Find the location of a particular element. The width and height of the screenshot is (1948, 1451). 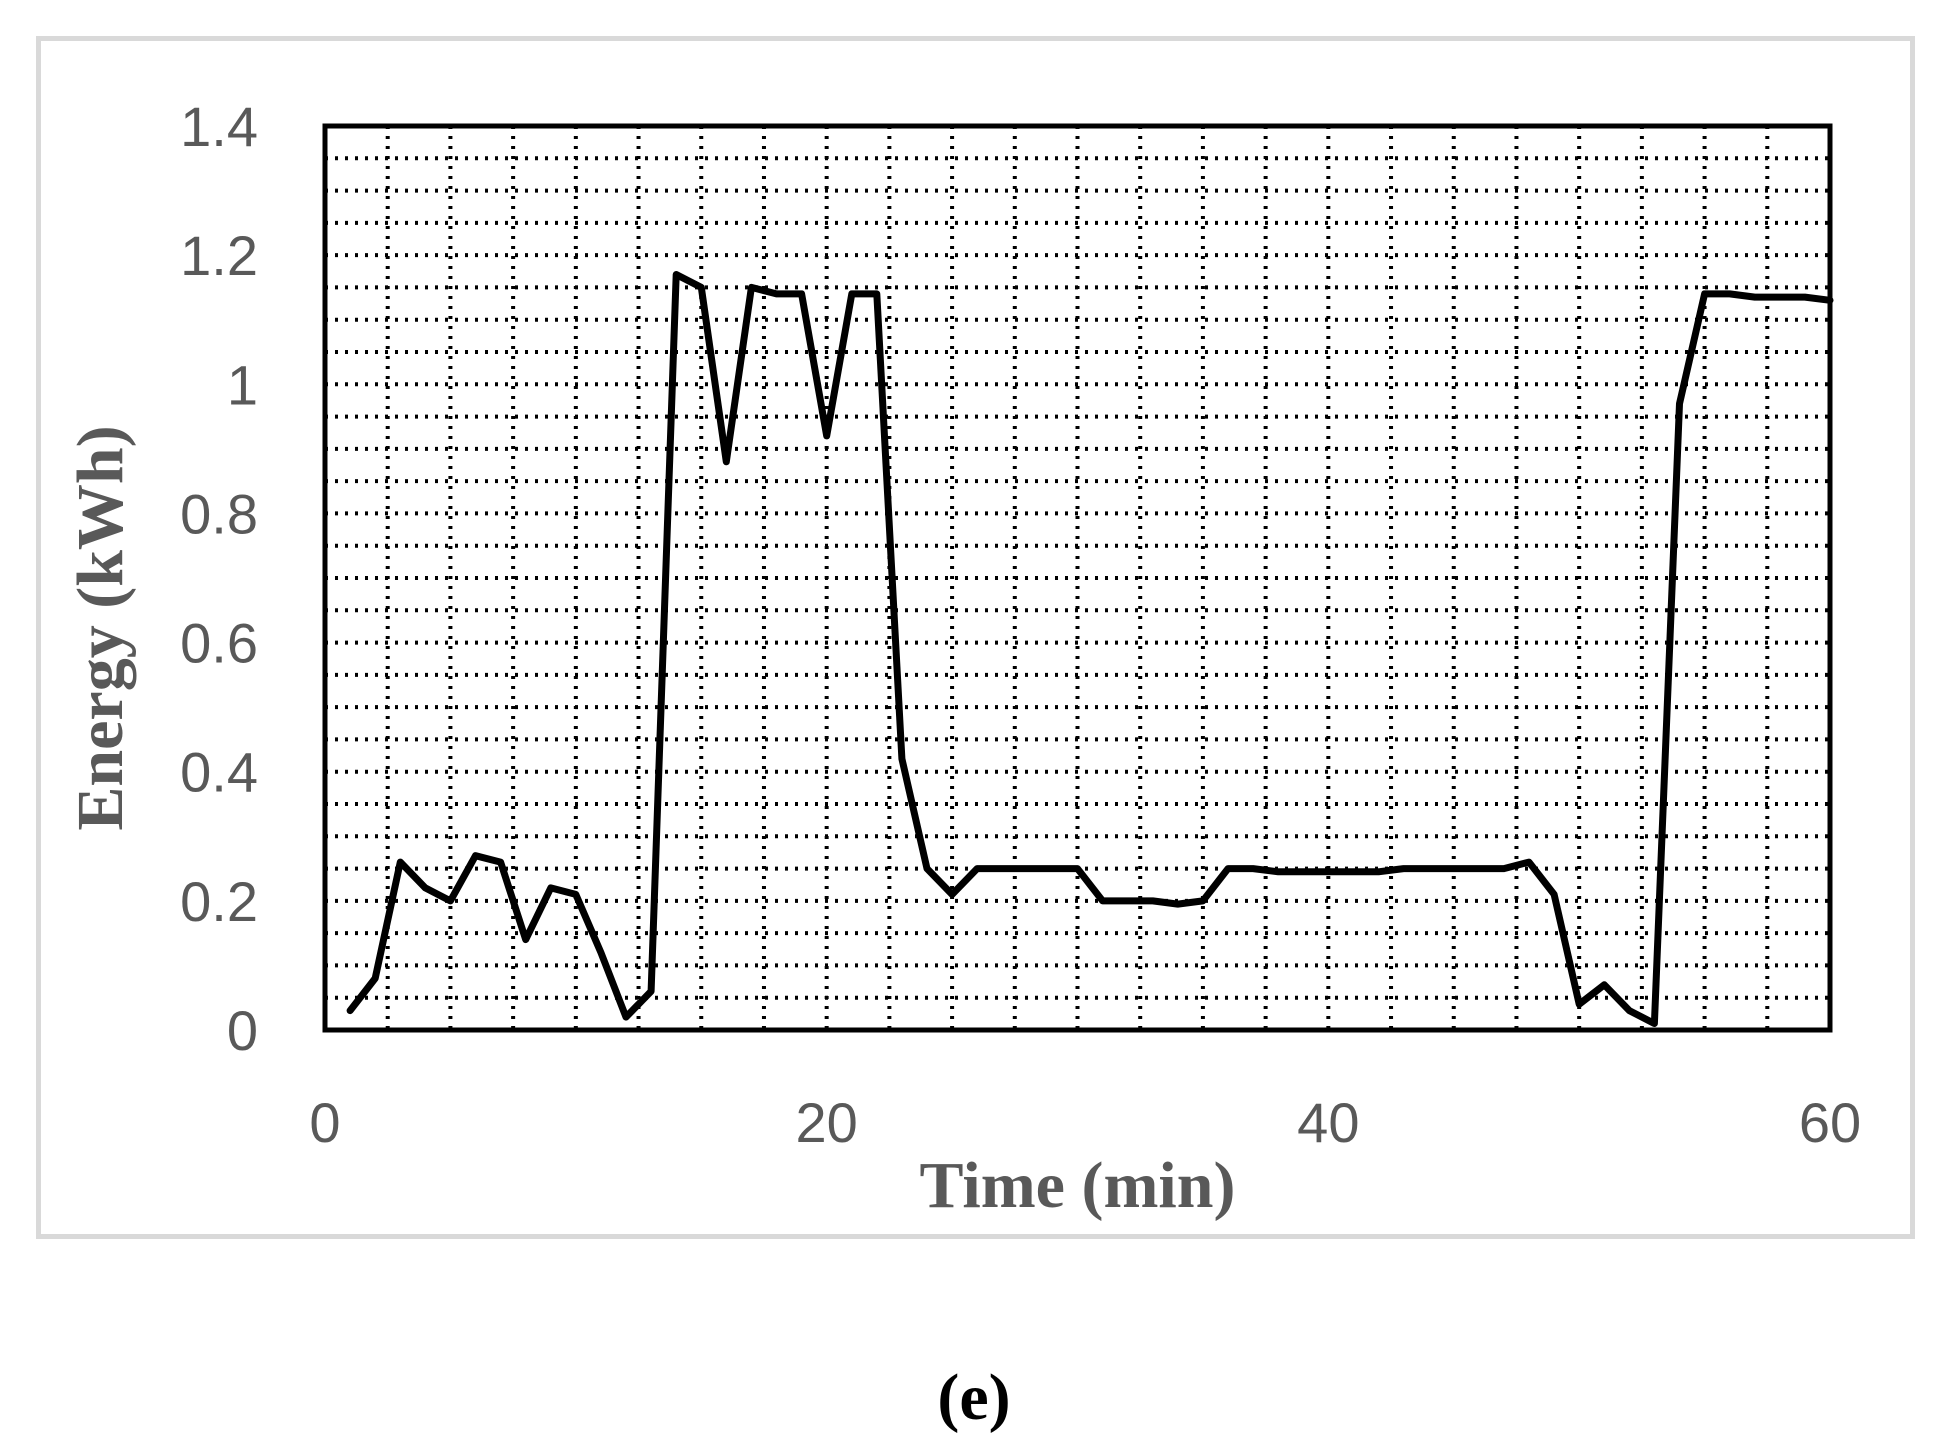

y-tick-label: 0 is located at coordinates (242, 1030).